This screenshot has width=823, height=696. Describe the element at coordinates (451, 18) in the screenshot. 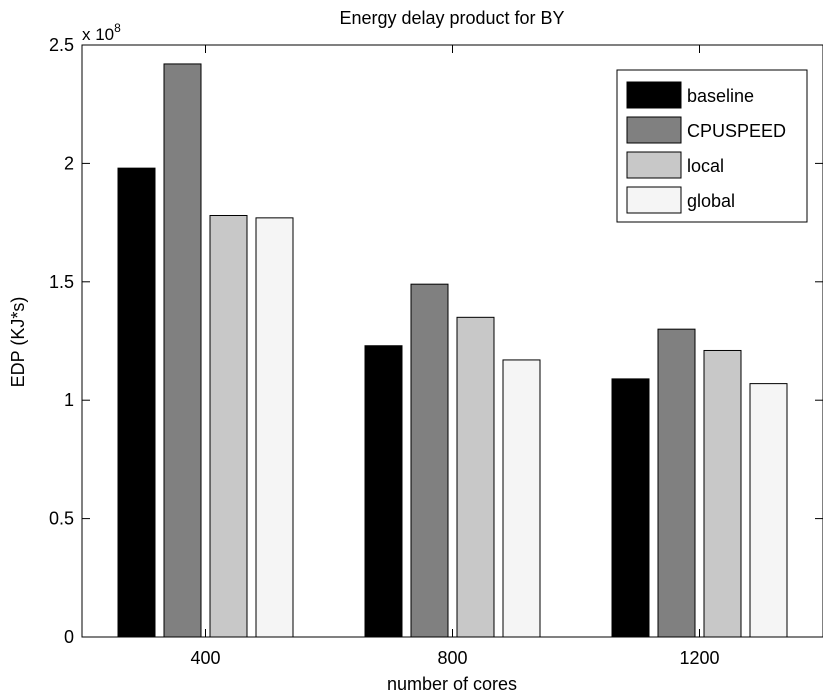

I see `chart-title: Energy delay product for BY` at that location.